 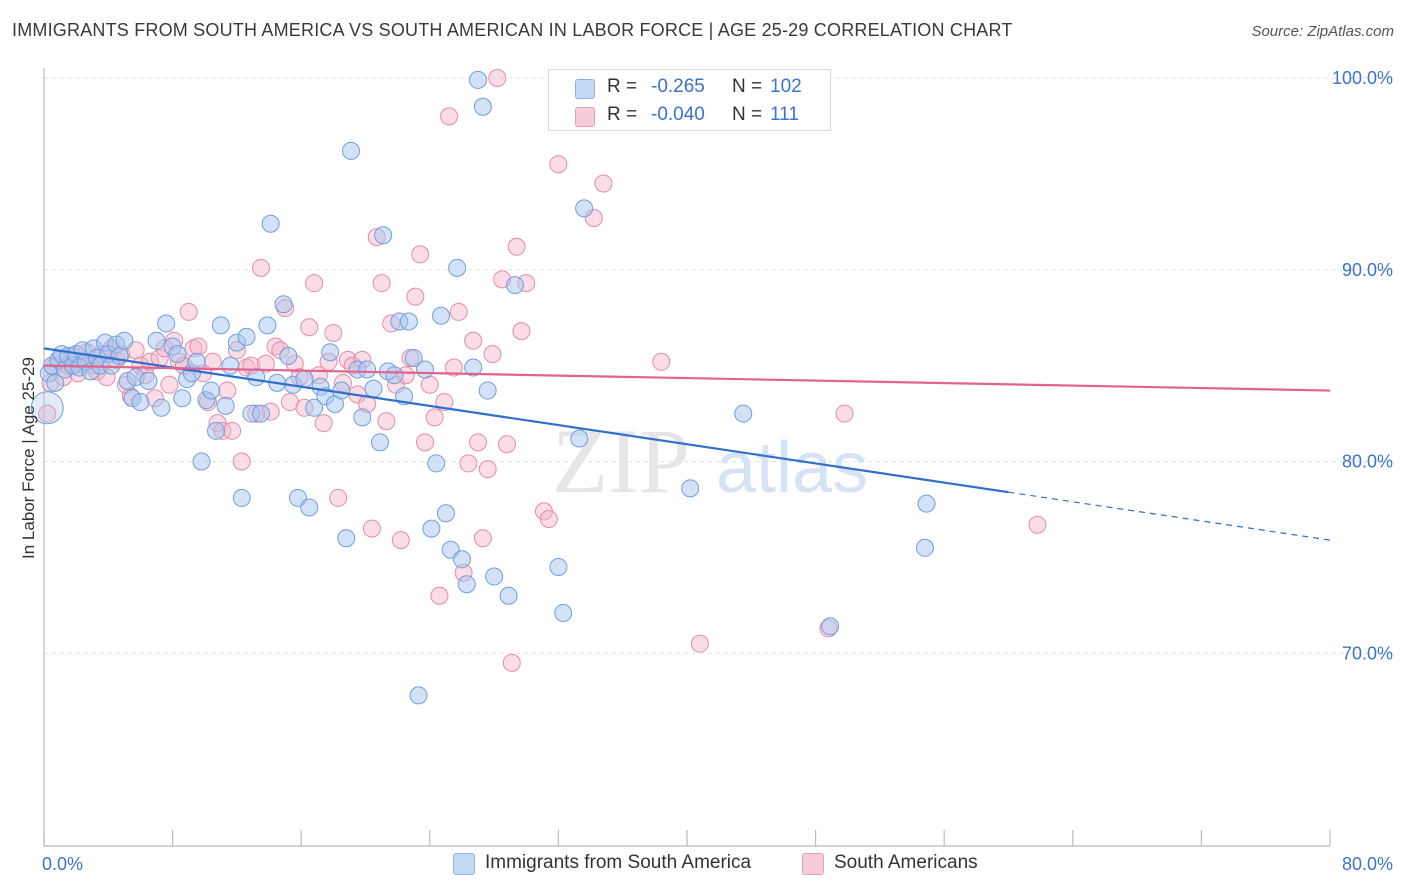 I want to click on legend-swatch-pink, so click(x=813, y=864).